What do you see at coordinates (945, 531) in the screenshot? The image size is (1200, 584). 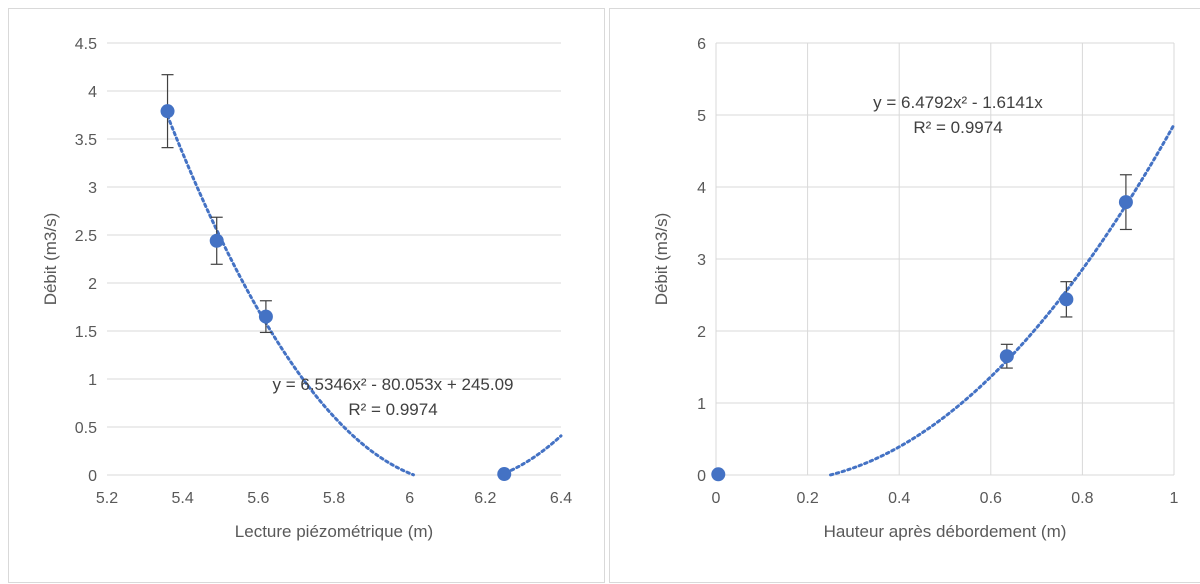 I see `chart-1-x-axis-title: Hauteur après débordement (m)` at bounding box center [945, 531].